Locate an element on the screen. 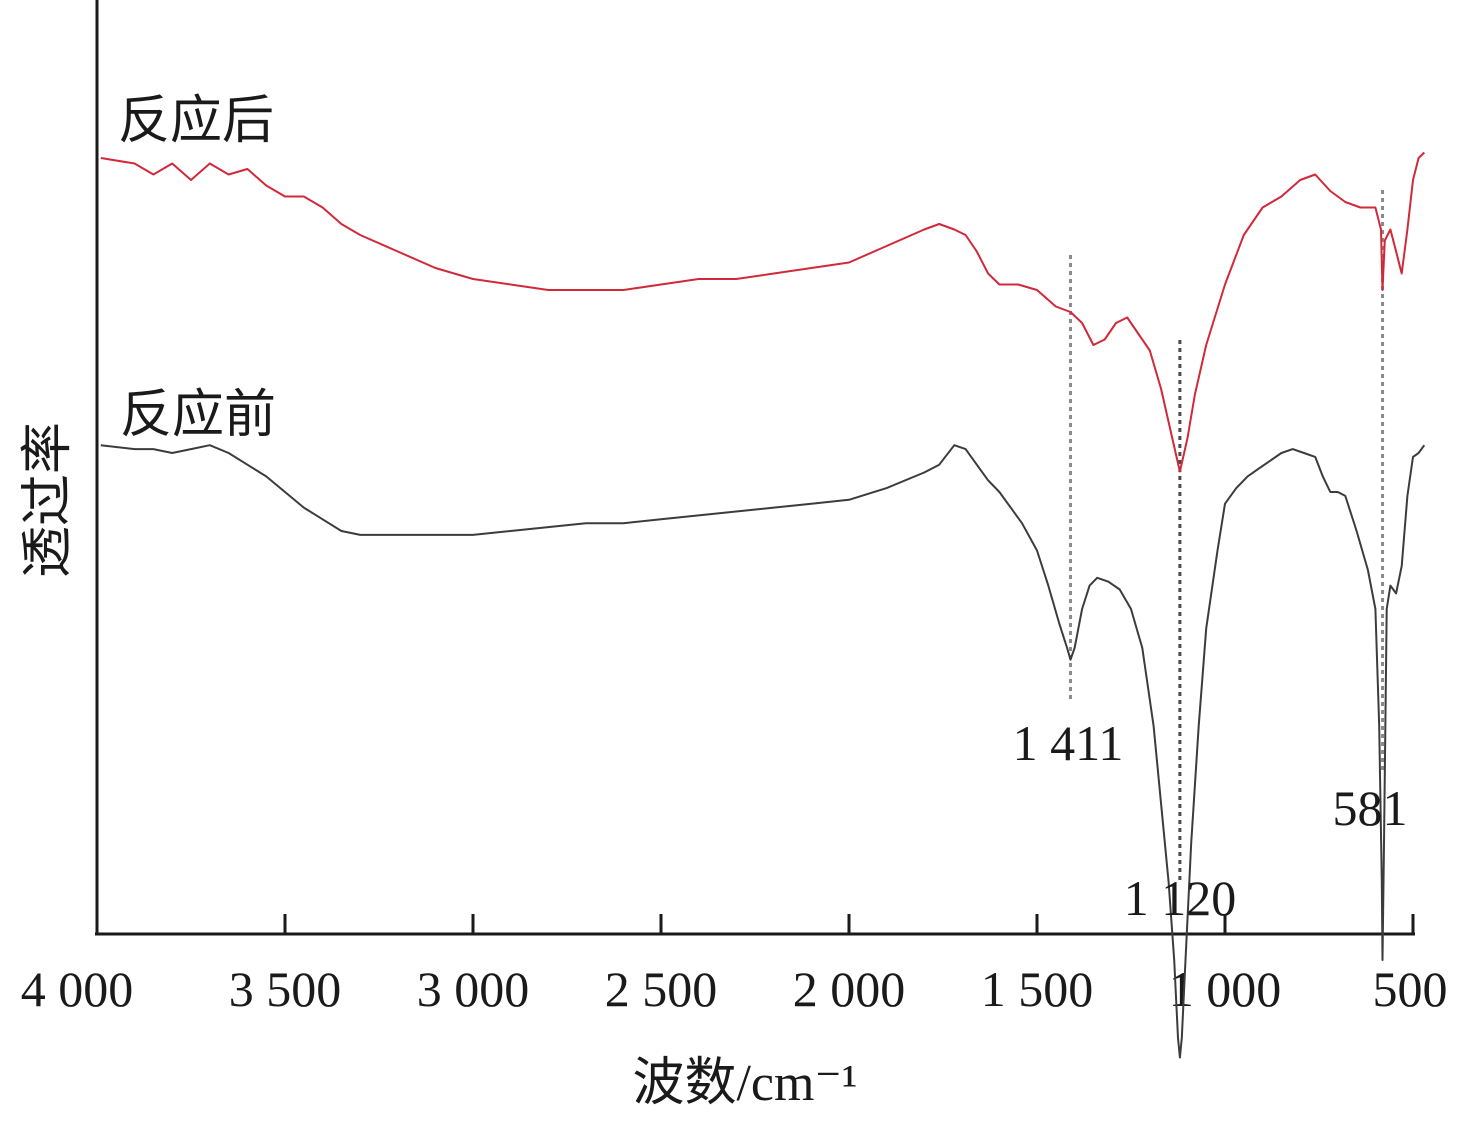  reference-lines is located at coordinates (1226, 535).